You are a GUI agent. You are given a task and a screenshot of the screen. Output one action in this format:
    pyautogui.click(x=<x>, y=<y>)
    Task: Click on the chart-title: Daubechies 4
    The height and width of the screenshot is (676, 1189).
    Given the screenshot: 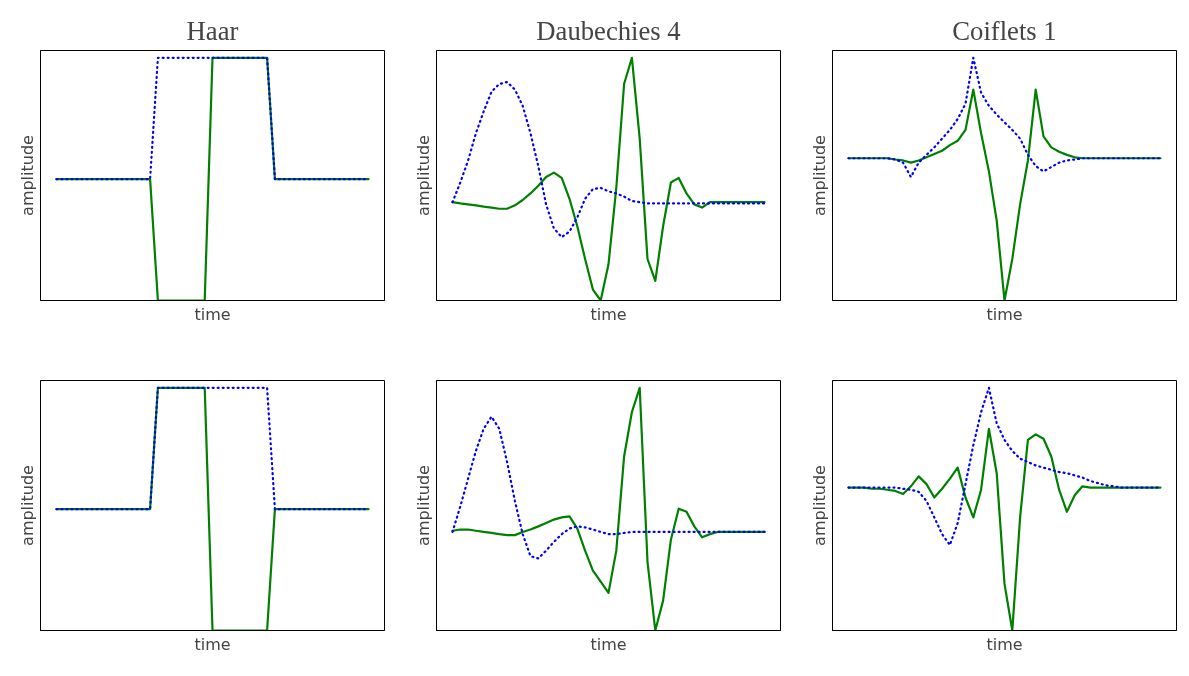 What is the action you would take?
    pyautogui.click(x=608, y=30)
    